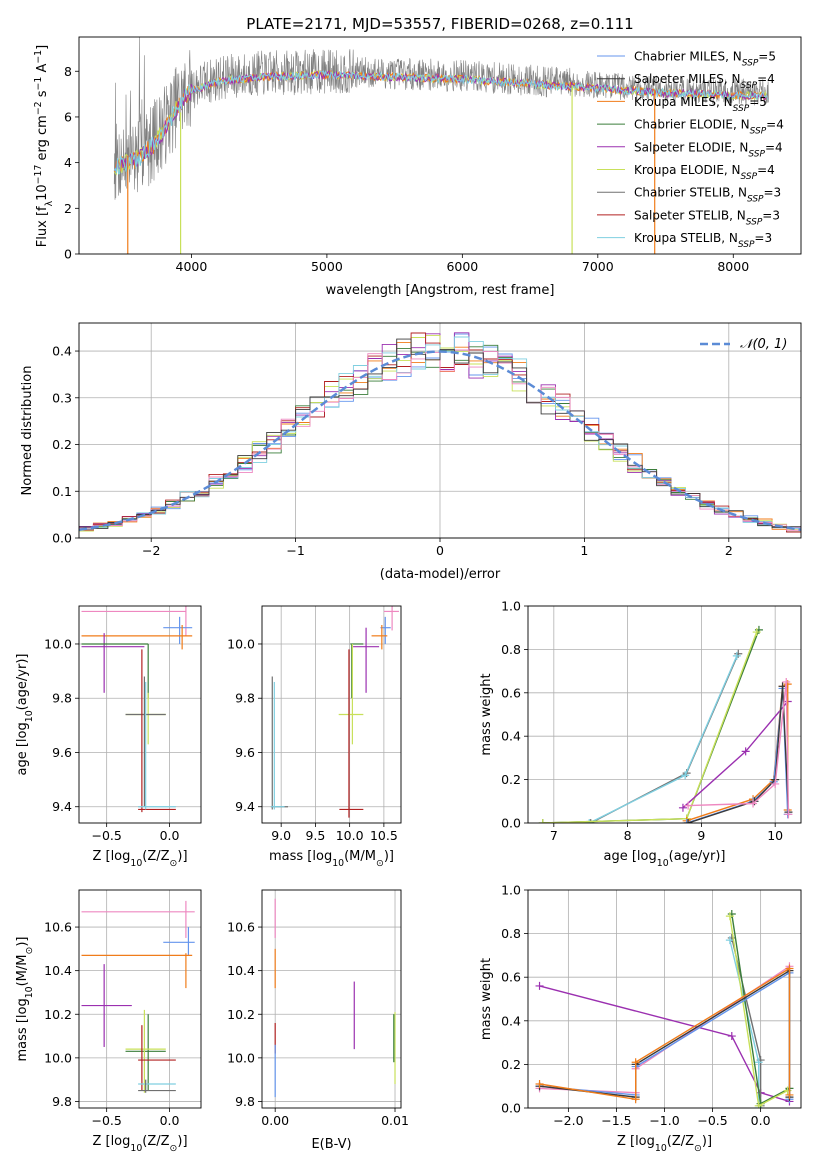  Describe the element at coordinates (331, 714) in the screenshot. I see `age-vs-mass-frame` at that location.